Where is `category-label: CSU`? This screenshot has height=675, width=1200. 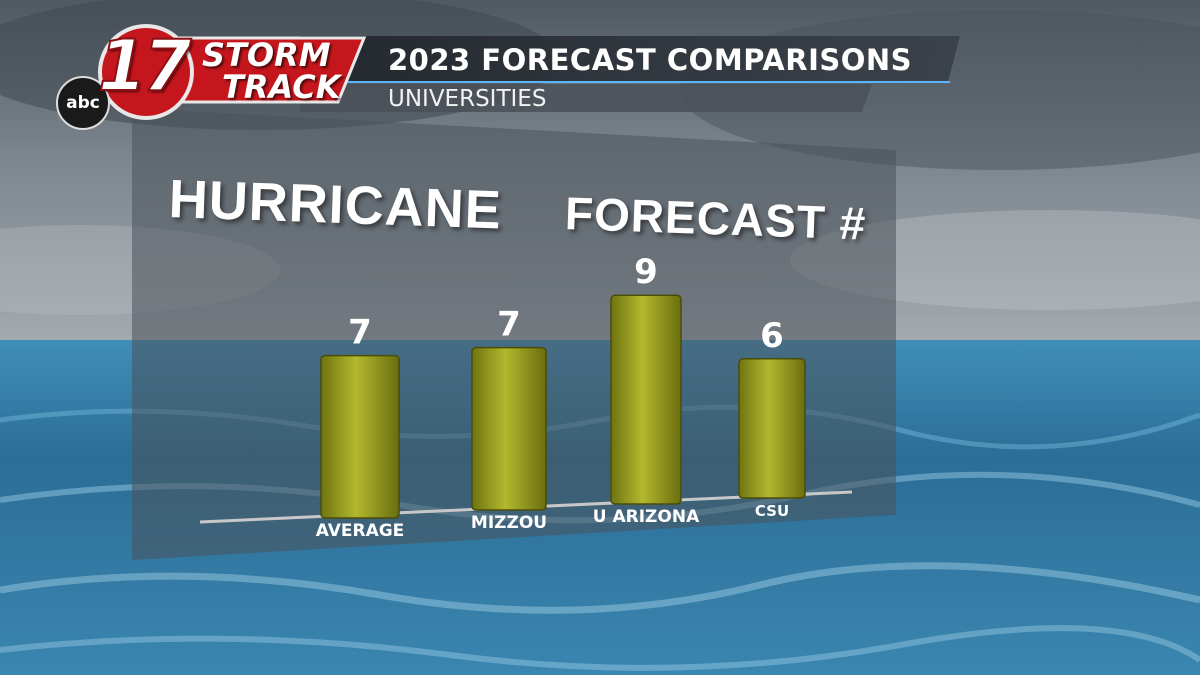
category-label: CSU is located at coordinates (772, 511).